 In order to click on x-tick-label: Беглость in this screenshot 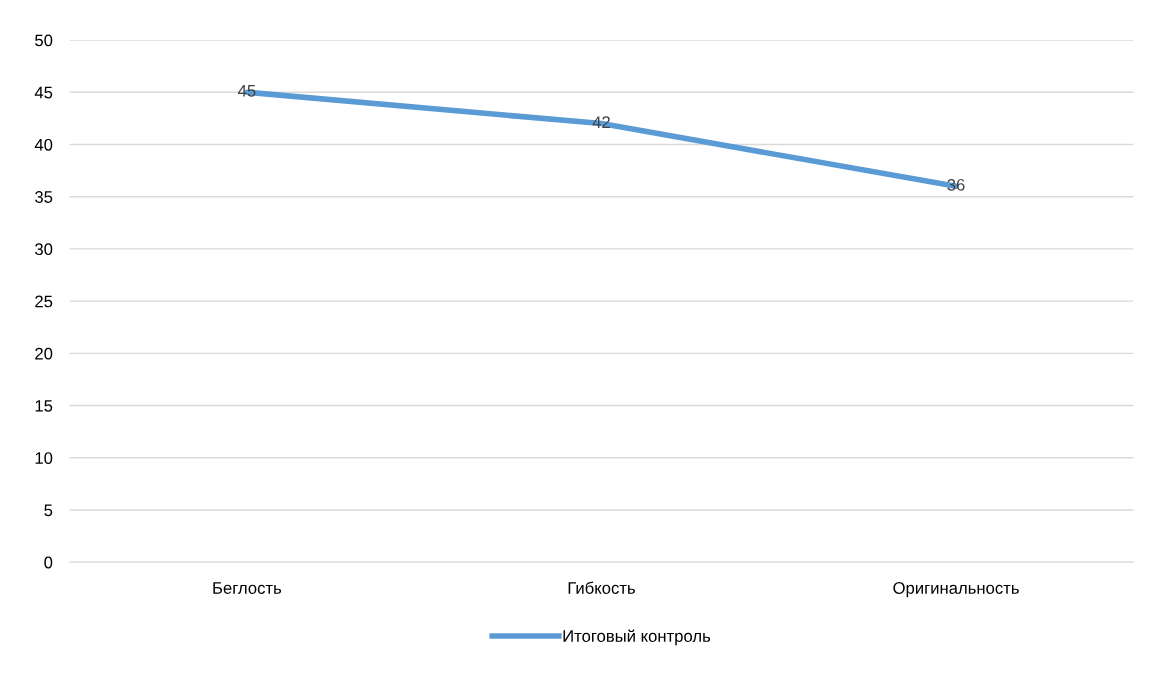, I will do `click(247, 588)`.